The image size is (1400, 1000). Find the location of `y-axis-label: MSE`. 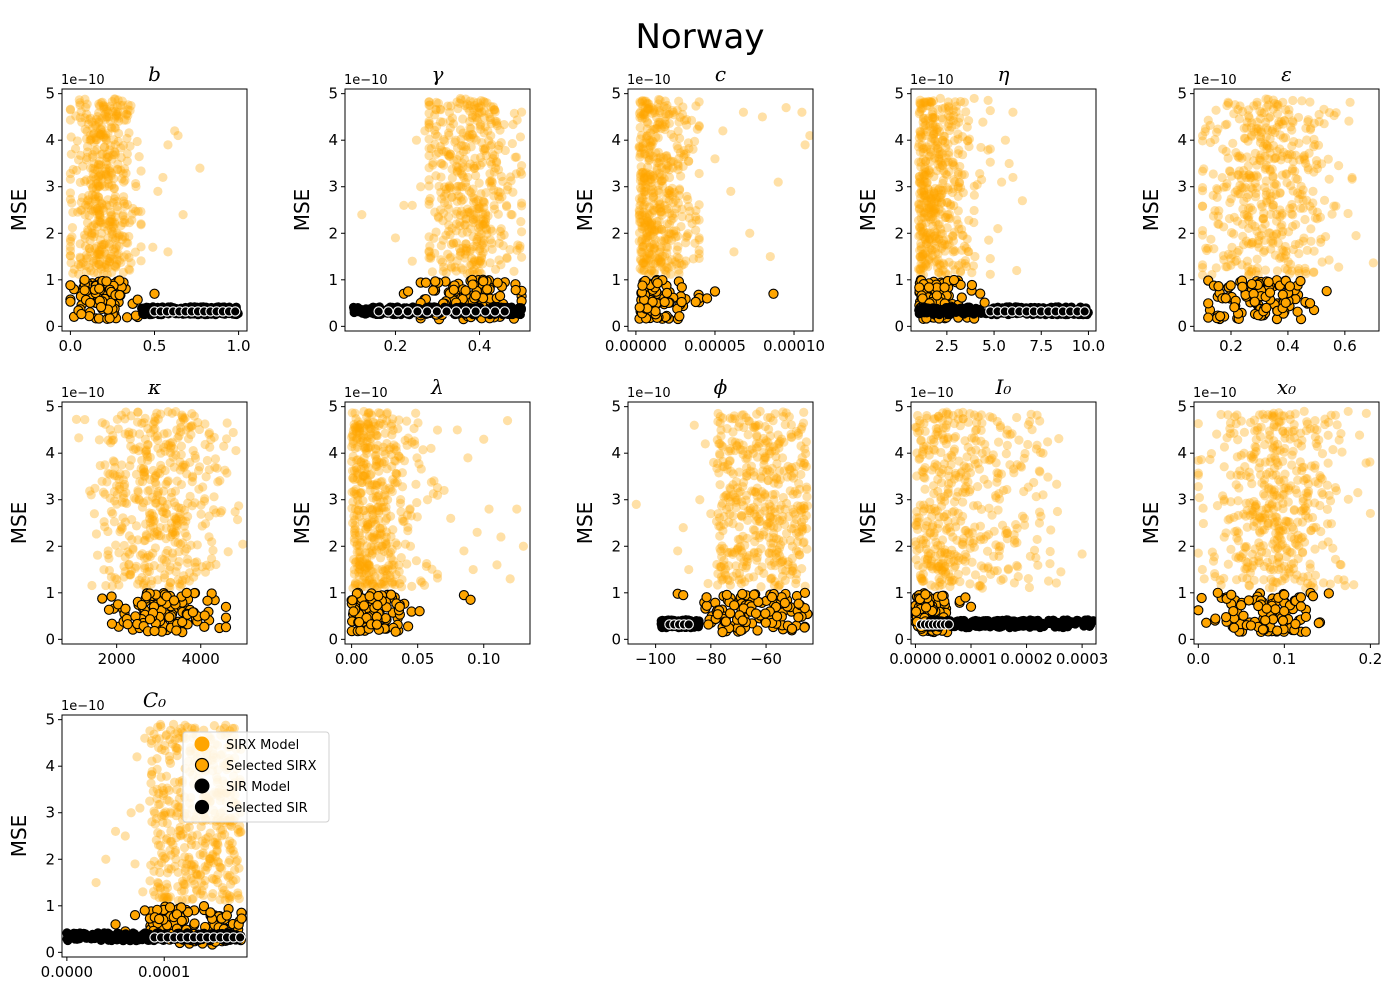

y-axis-label: MSE is located at coordinates (585, 210).